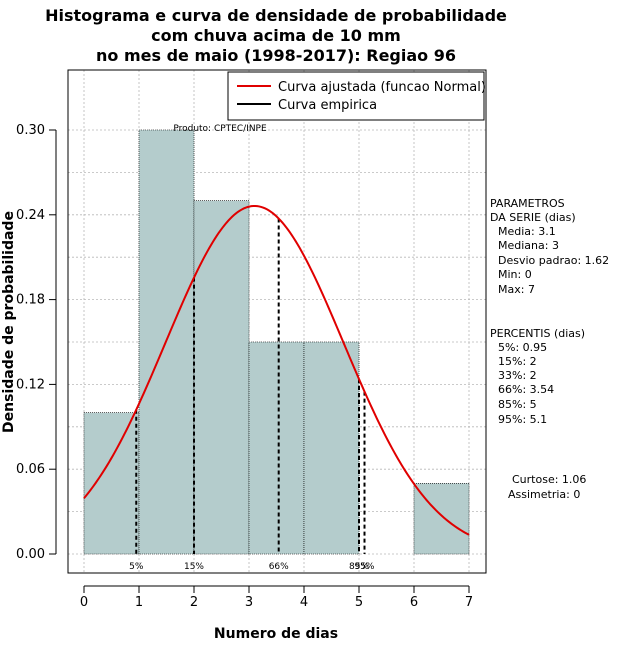 This screenshot has height=660, width=640. What do you see at coordinates (516, 289) in the screenshot?
I see `parametros-max: Max: 7` at bounding box center [516, 289].